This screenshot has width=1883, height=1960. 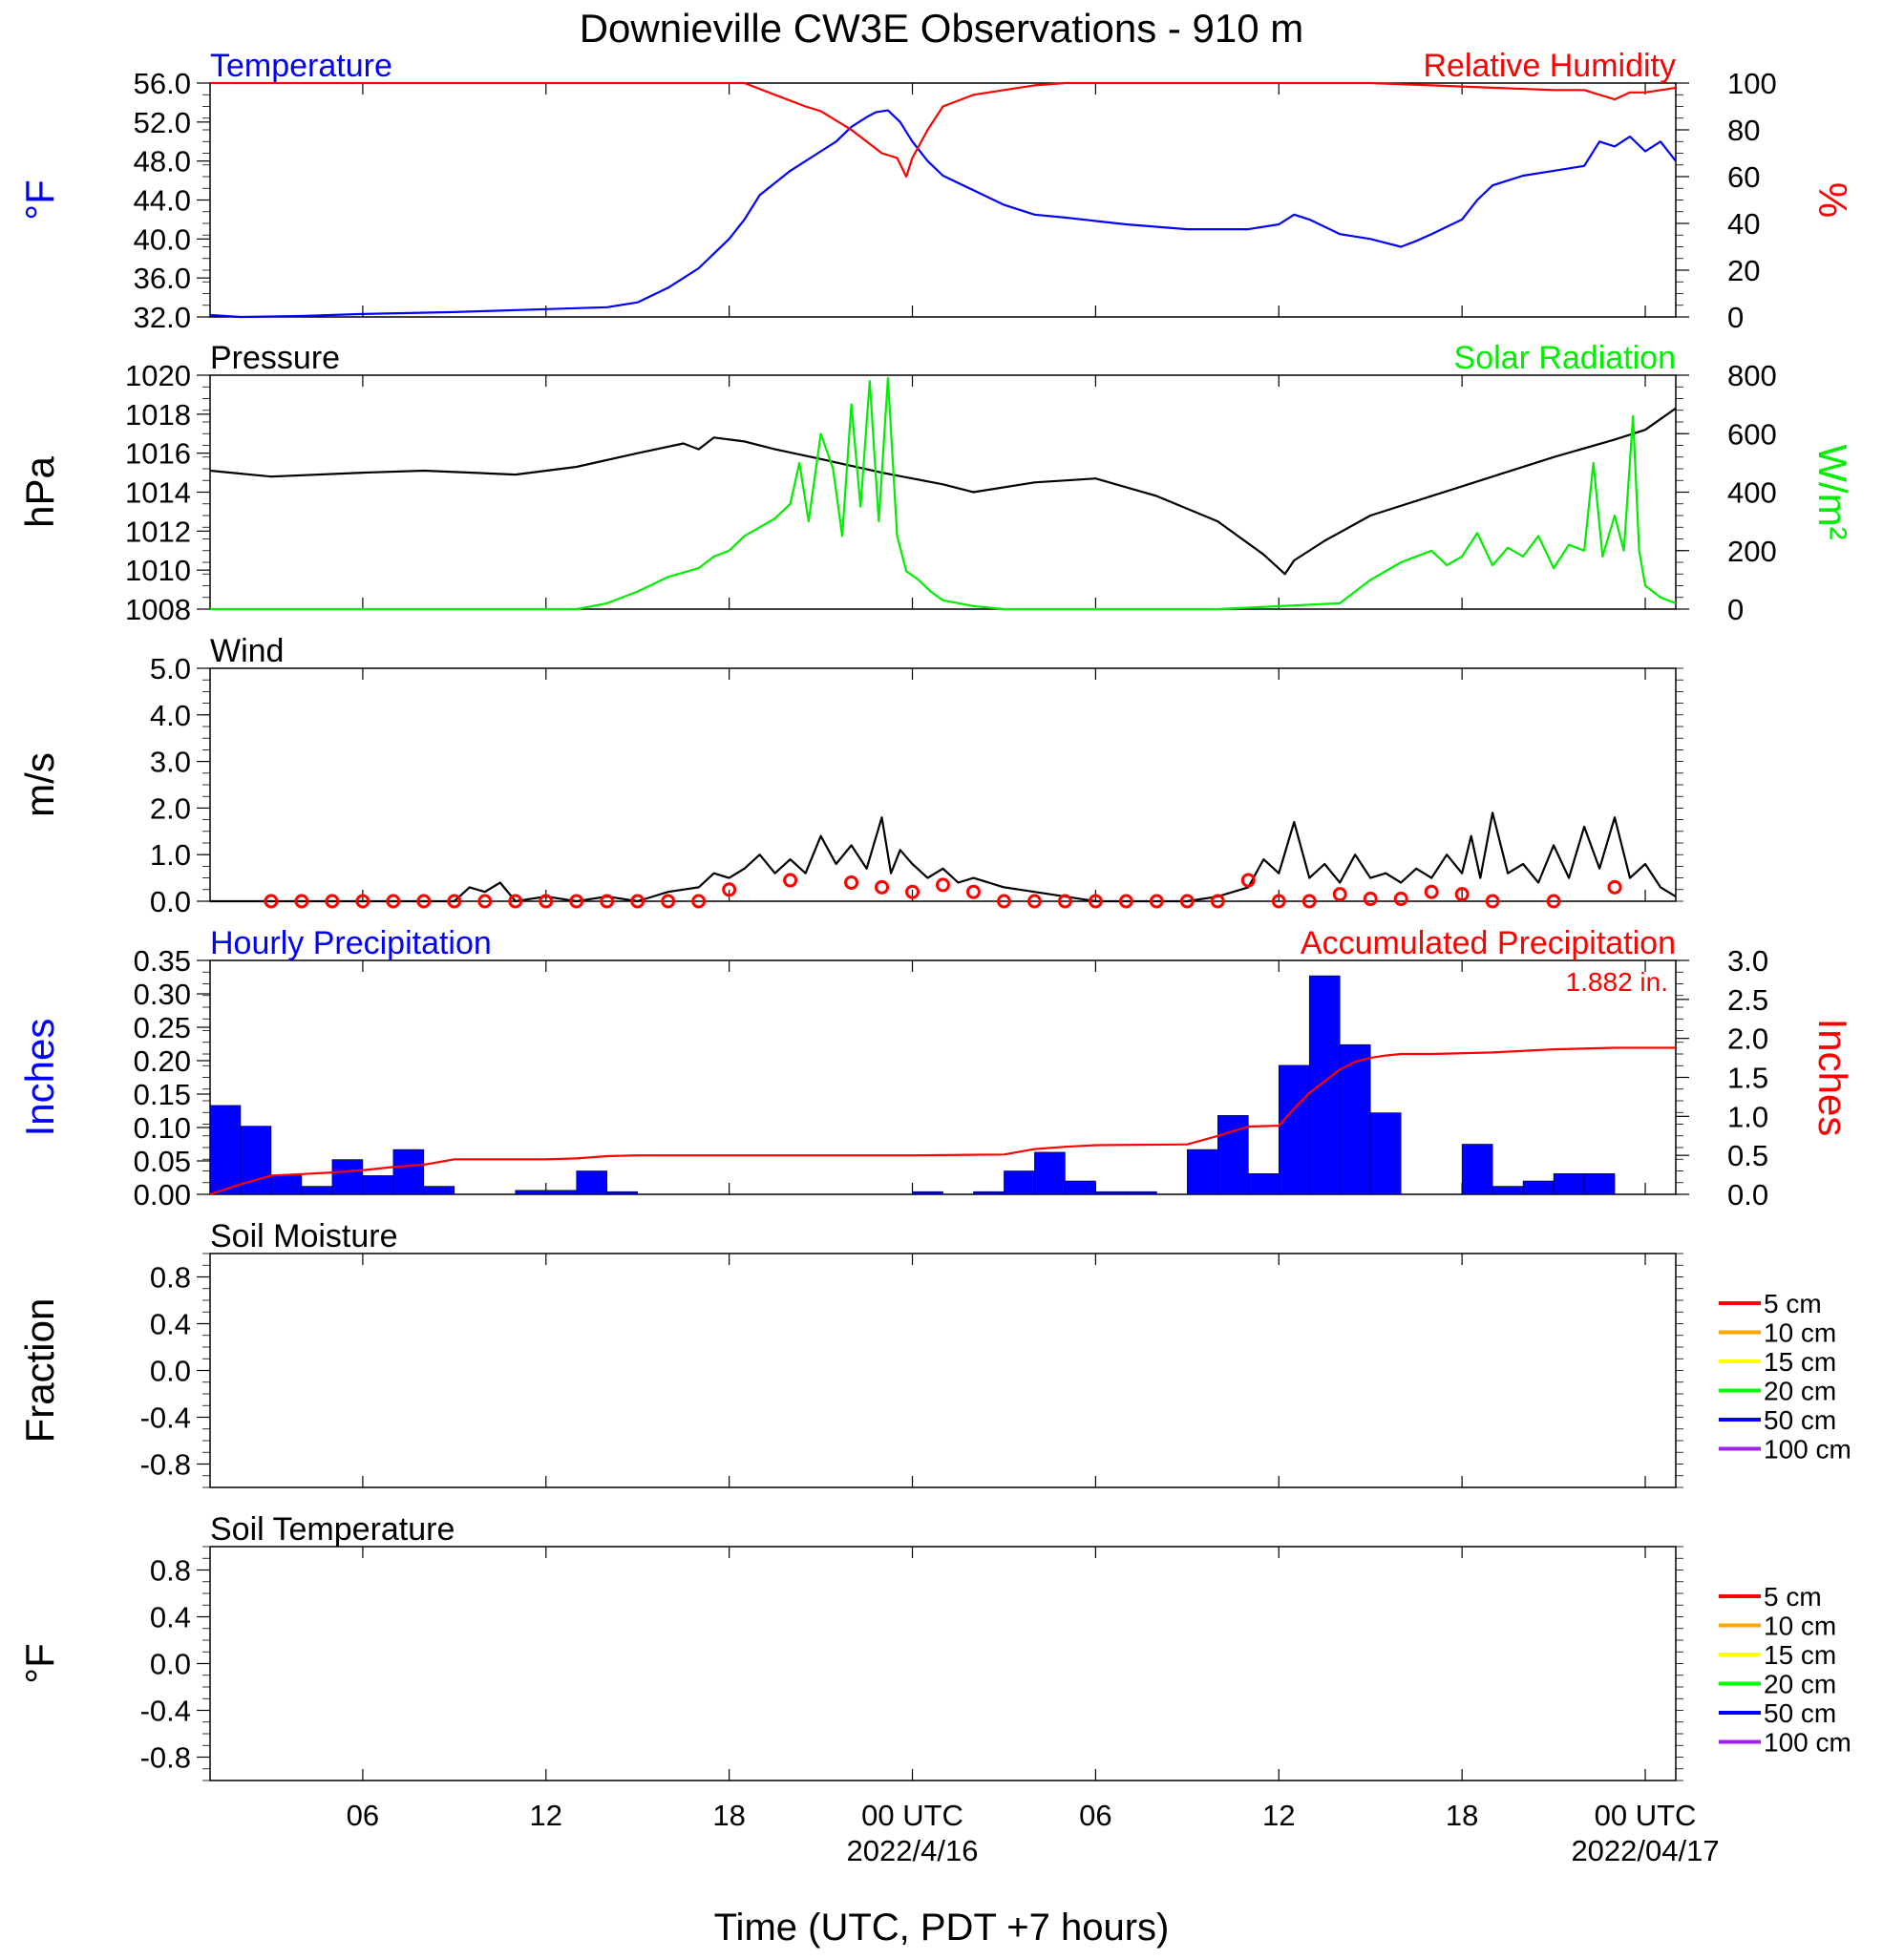 I want to click on y-tick-label-right: 0.0, so click(x=1747, y=1195).